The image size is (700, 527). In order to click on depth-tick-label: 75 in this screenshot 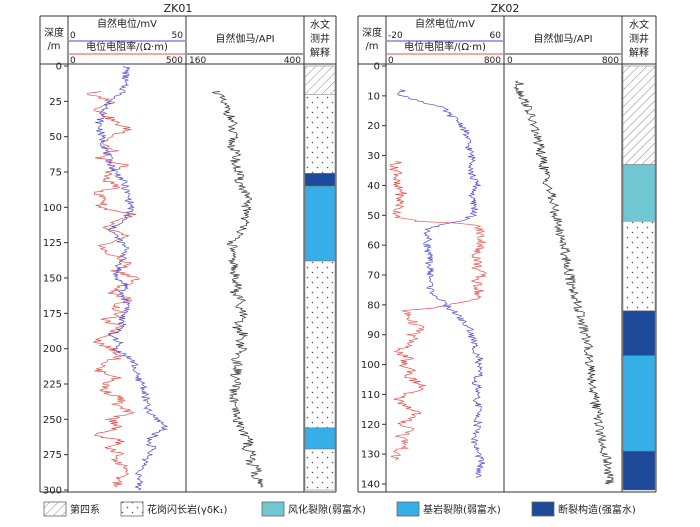, I will do `click(55, 173)`.